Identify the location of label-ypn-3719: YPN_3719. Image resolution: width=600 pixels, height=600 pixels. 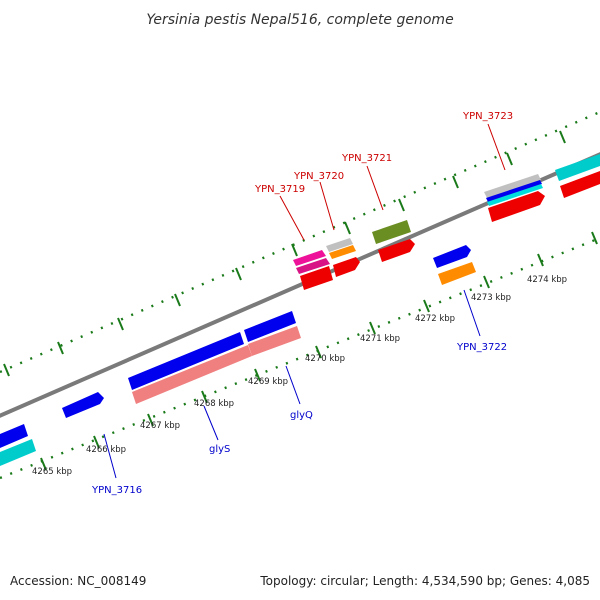
(279, 189).